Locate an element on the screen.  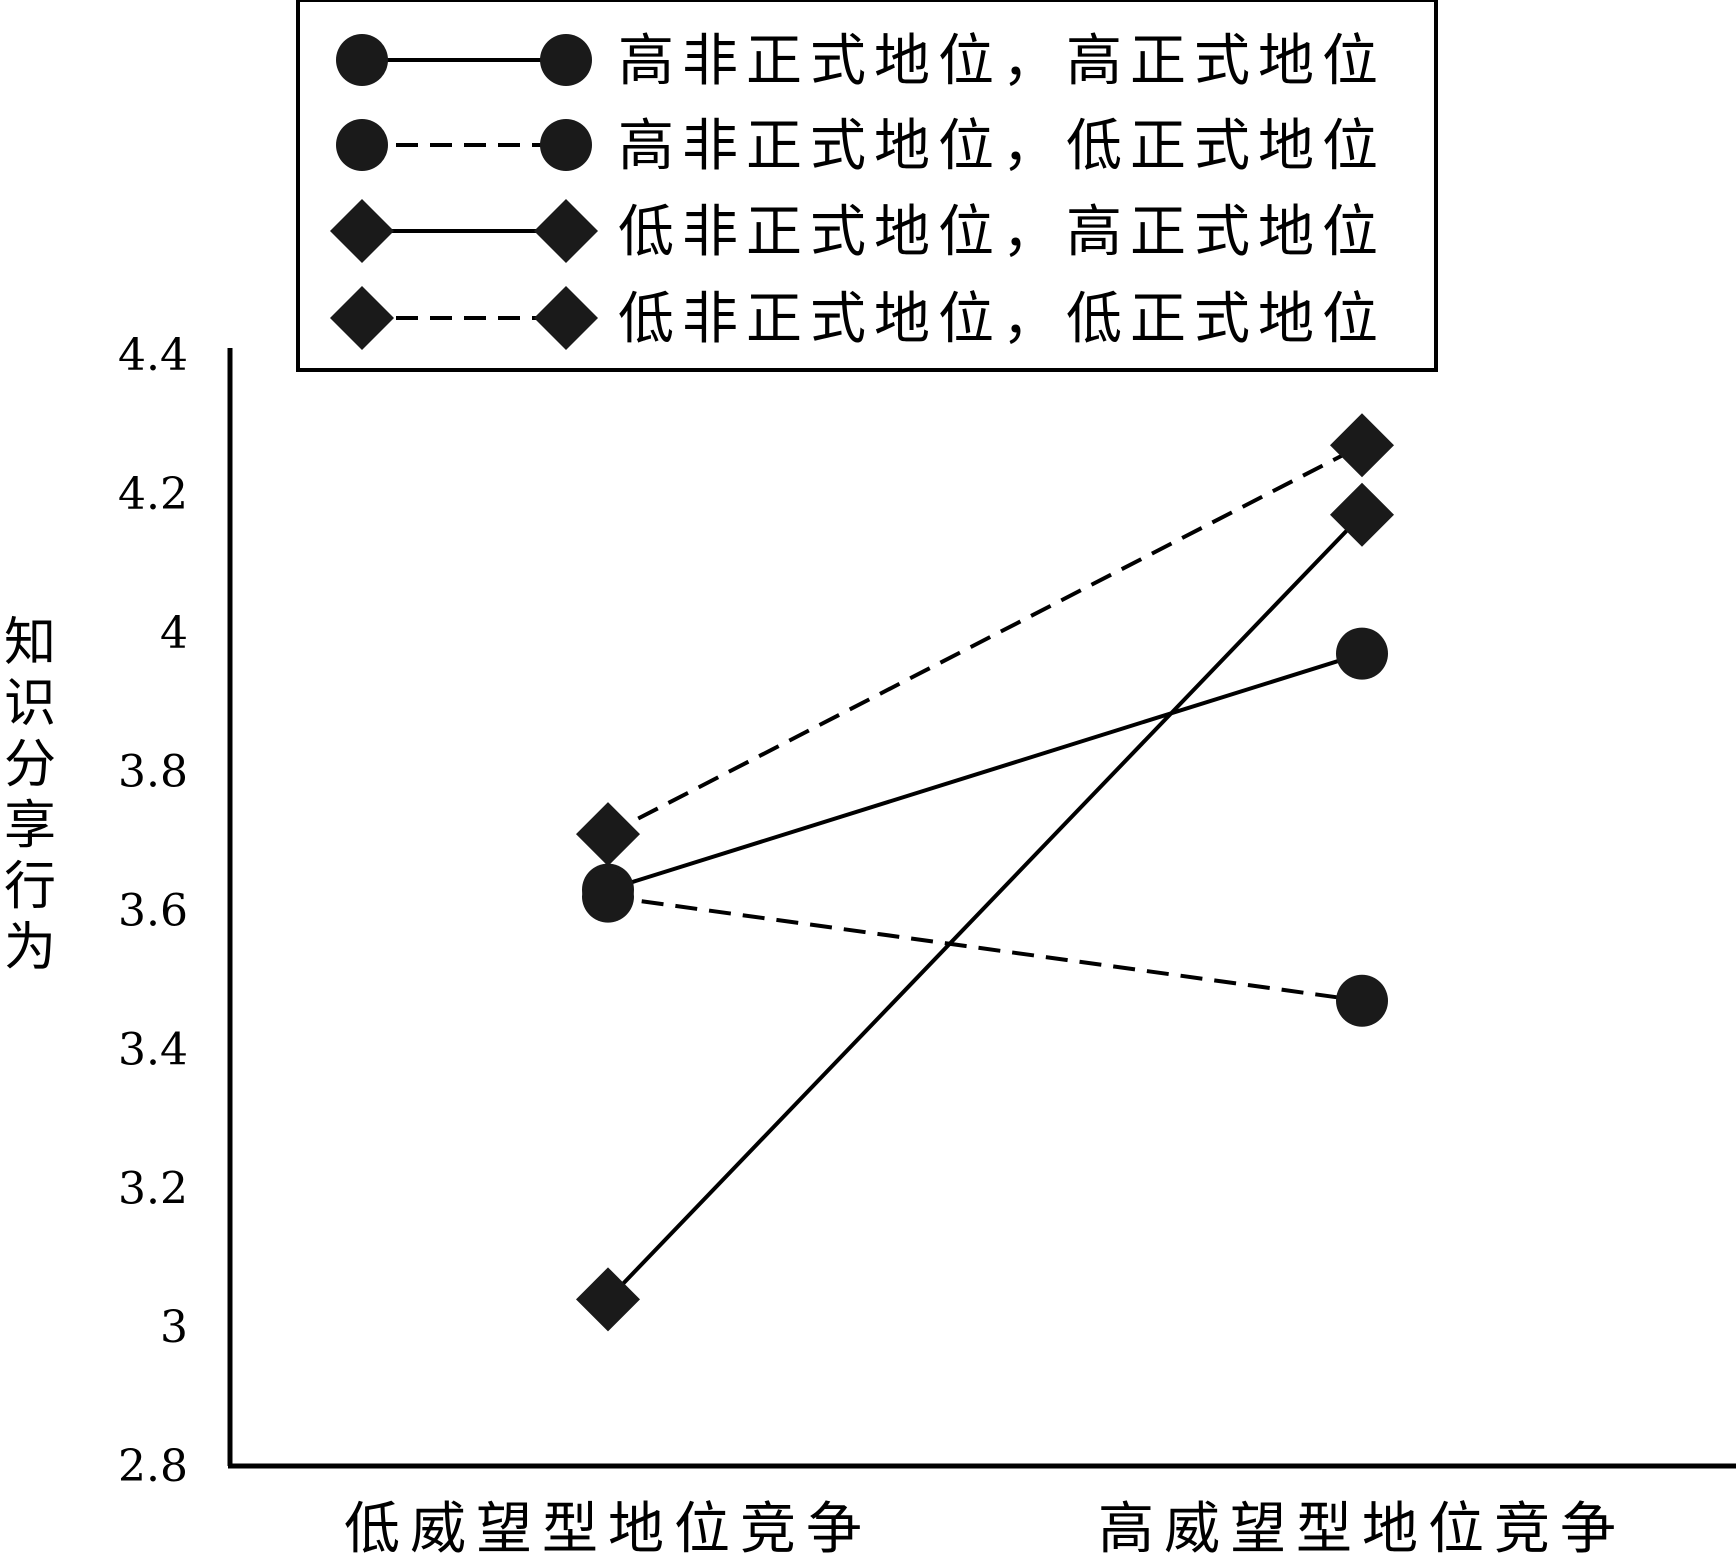
legend-item: 高非正式地位，高正式地位 is located at coordinates (861, 61).